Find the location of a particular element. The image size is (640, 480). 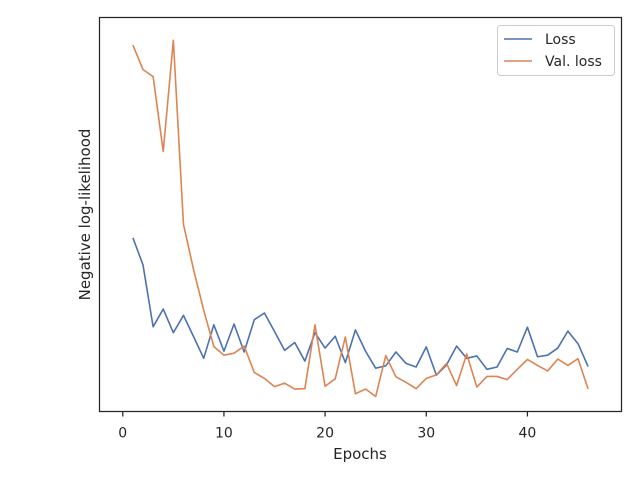

legend-label-loss: Loss is located at coordinates (560, 40).